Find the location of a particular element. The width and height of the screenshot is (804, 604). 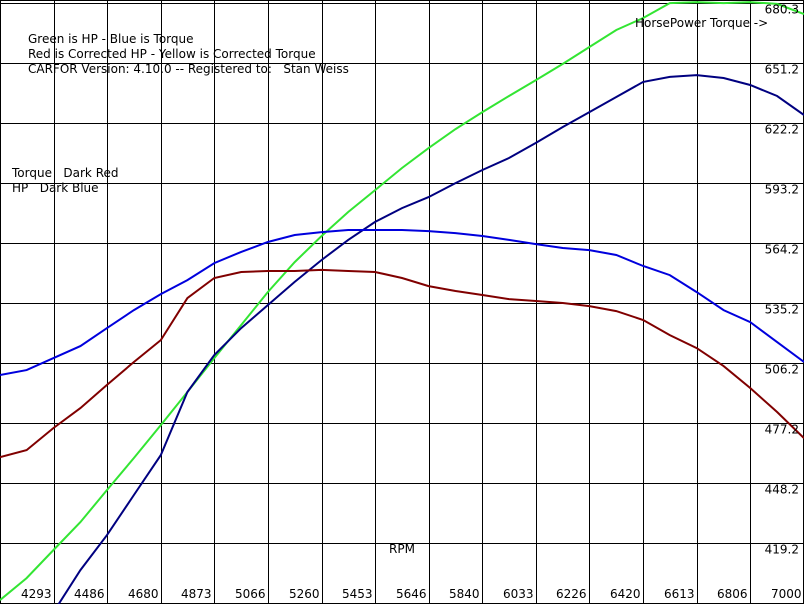

annotation: Green is HP - Blue is Torque is located at coordinates (111, 39).